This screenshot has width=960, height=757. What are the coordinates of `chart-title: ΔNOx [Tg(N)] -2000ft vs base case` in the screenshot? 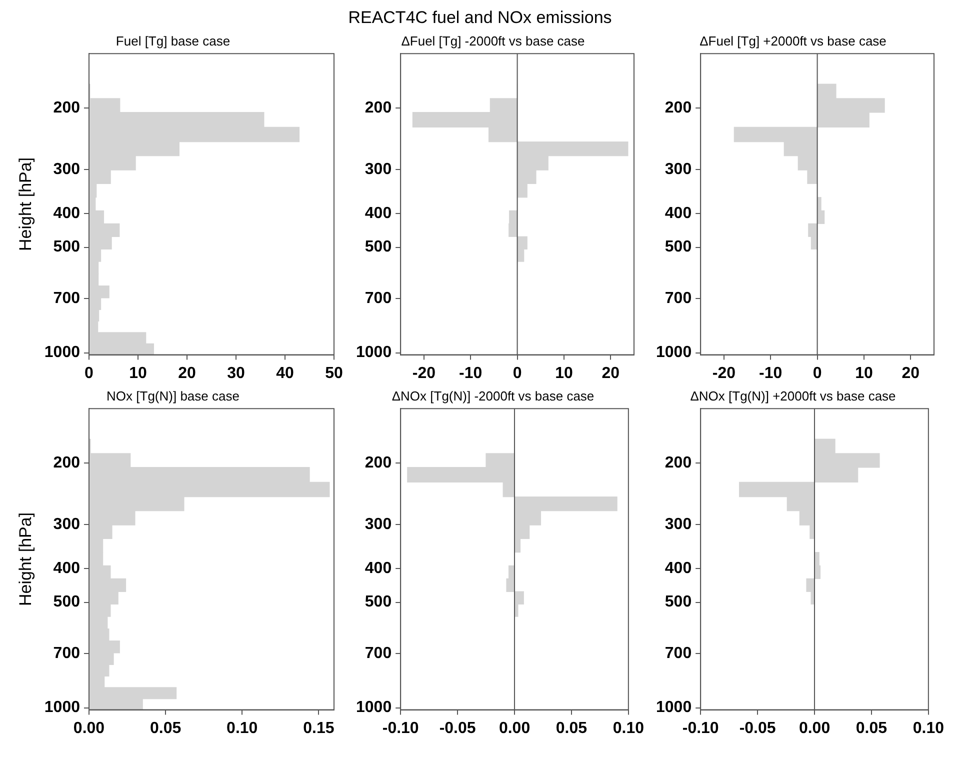 It's located at (493, 396).